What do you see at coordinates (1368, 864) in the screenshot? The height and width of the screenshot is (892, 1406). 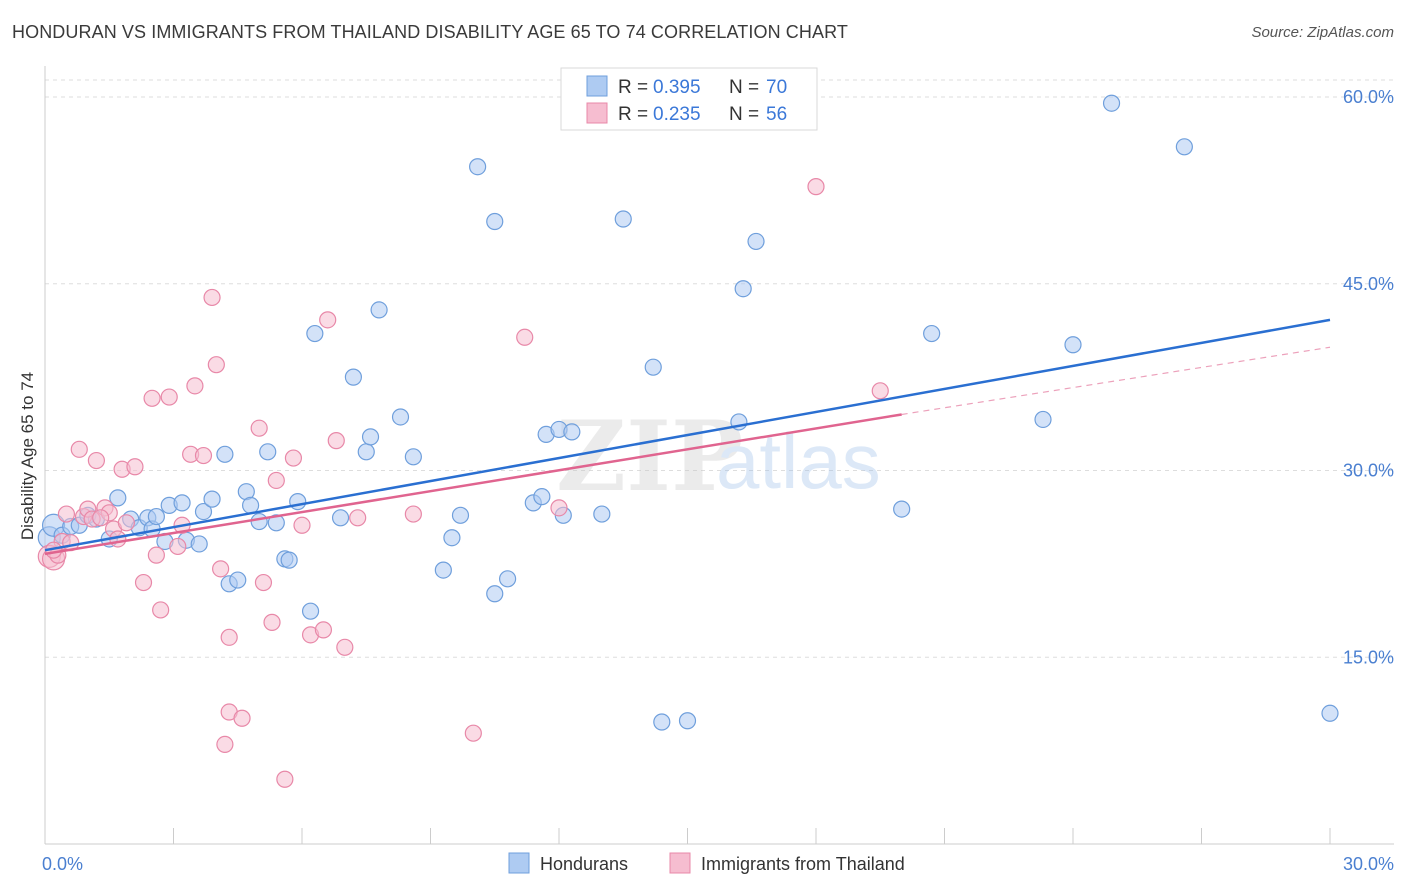 I see `x-tick-label-30: 30.0%` at bounding box center [1368, 864].